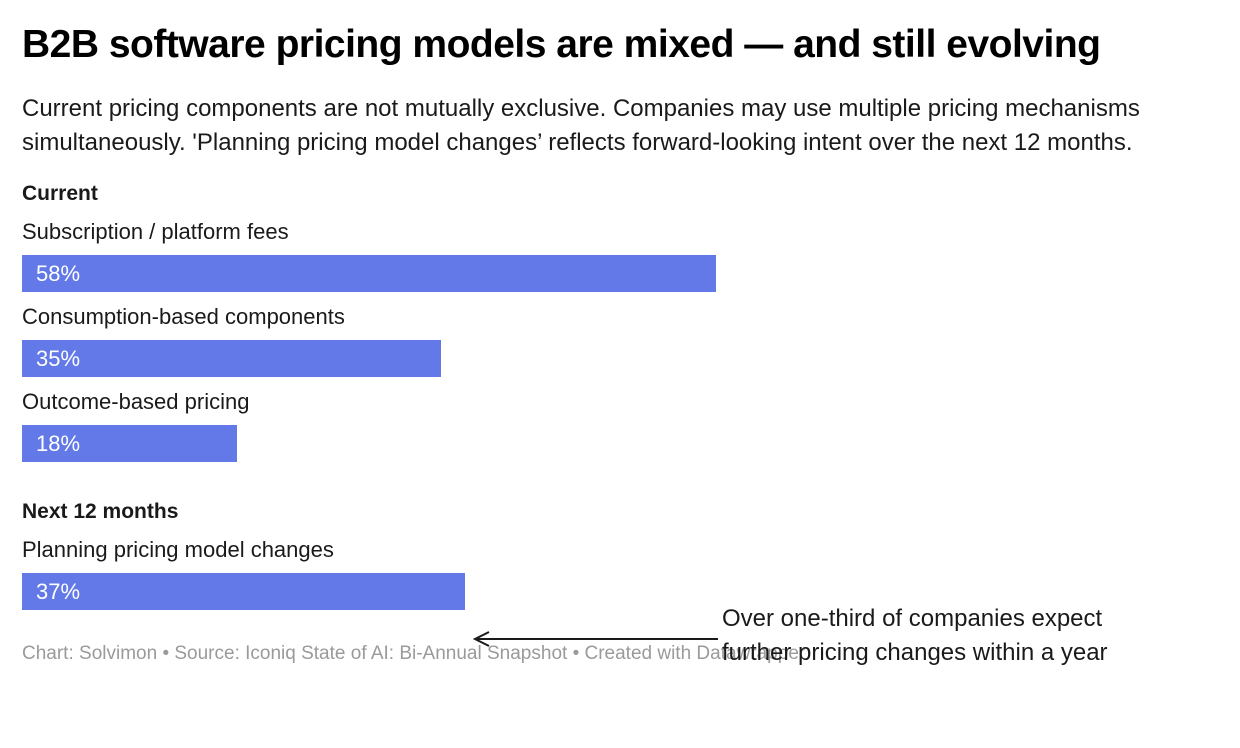 The width and height of the screenshot is (1240, 748). Describe the element at coordinates (60, 193) in the screenshot. I see `group-header-current: Current` at that location.